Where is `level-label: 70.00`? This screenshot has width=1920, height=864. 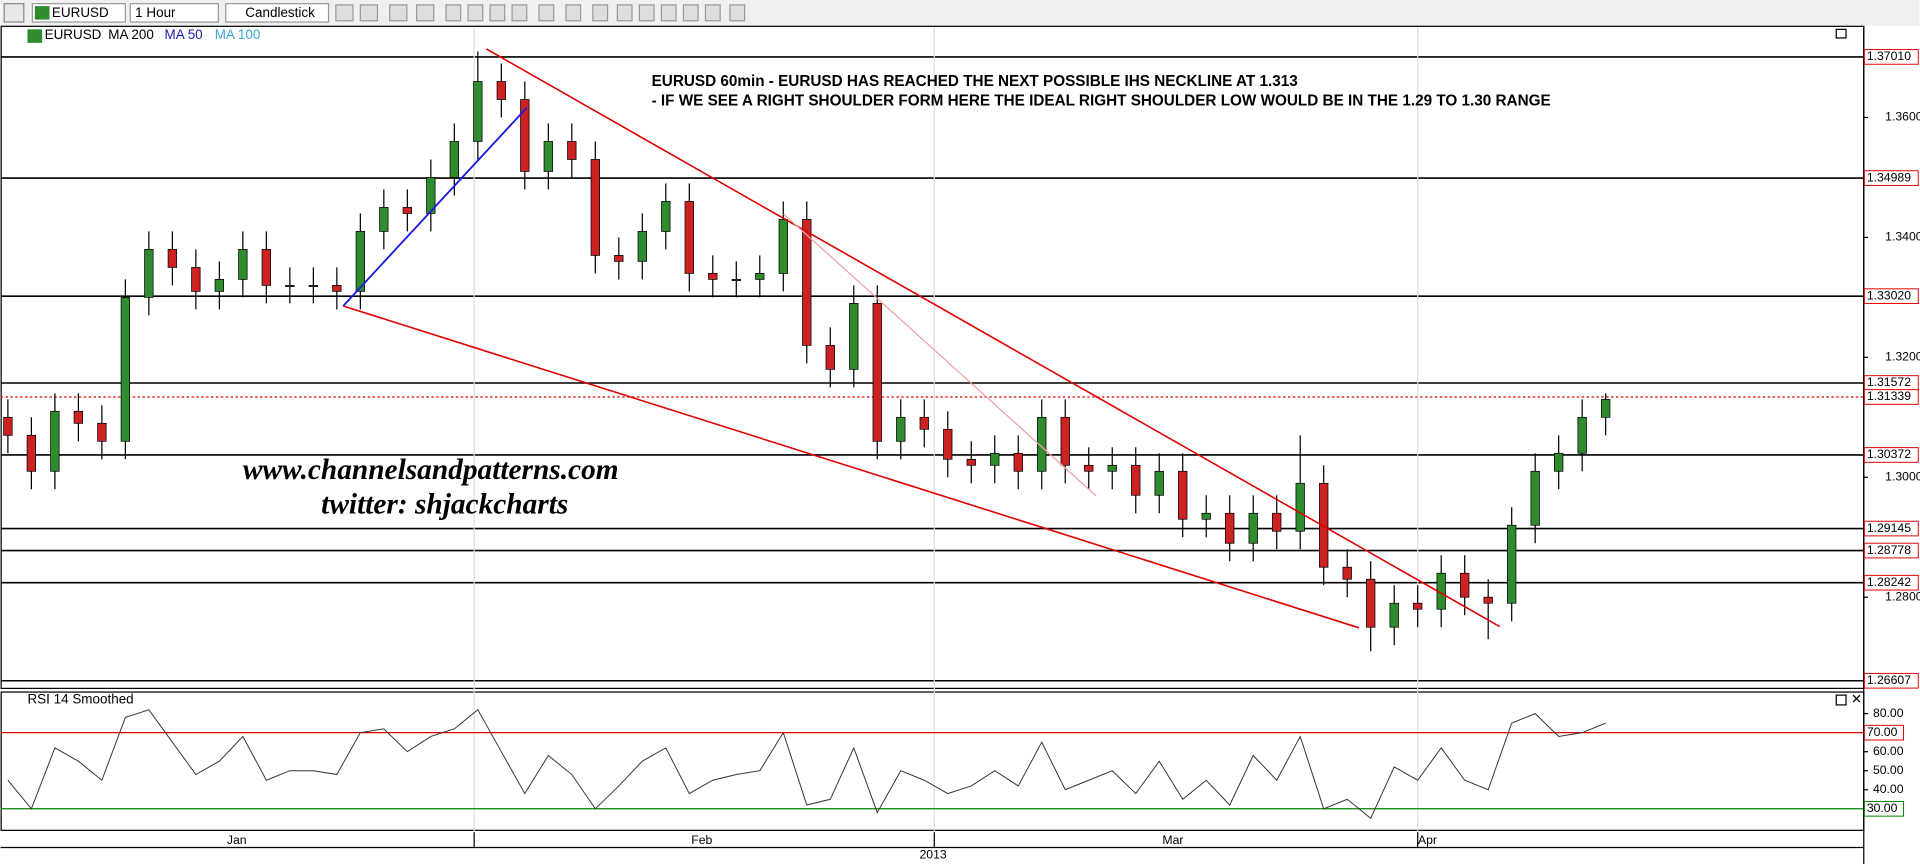 level-label: 70.00 is located at coordinates (1882, 732).